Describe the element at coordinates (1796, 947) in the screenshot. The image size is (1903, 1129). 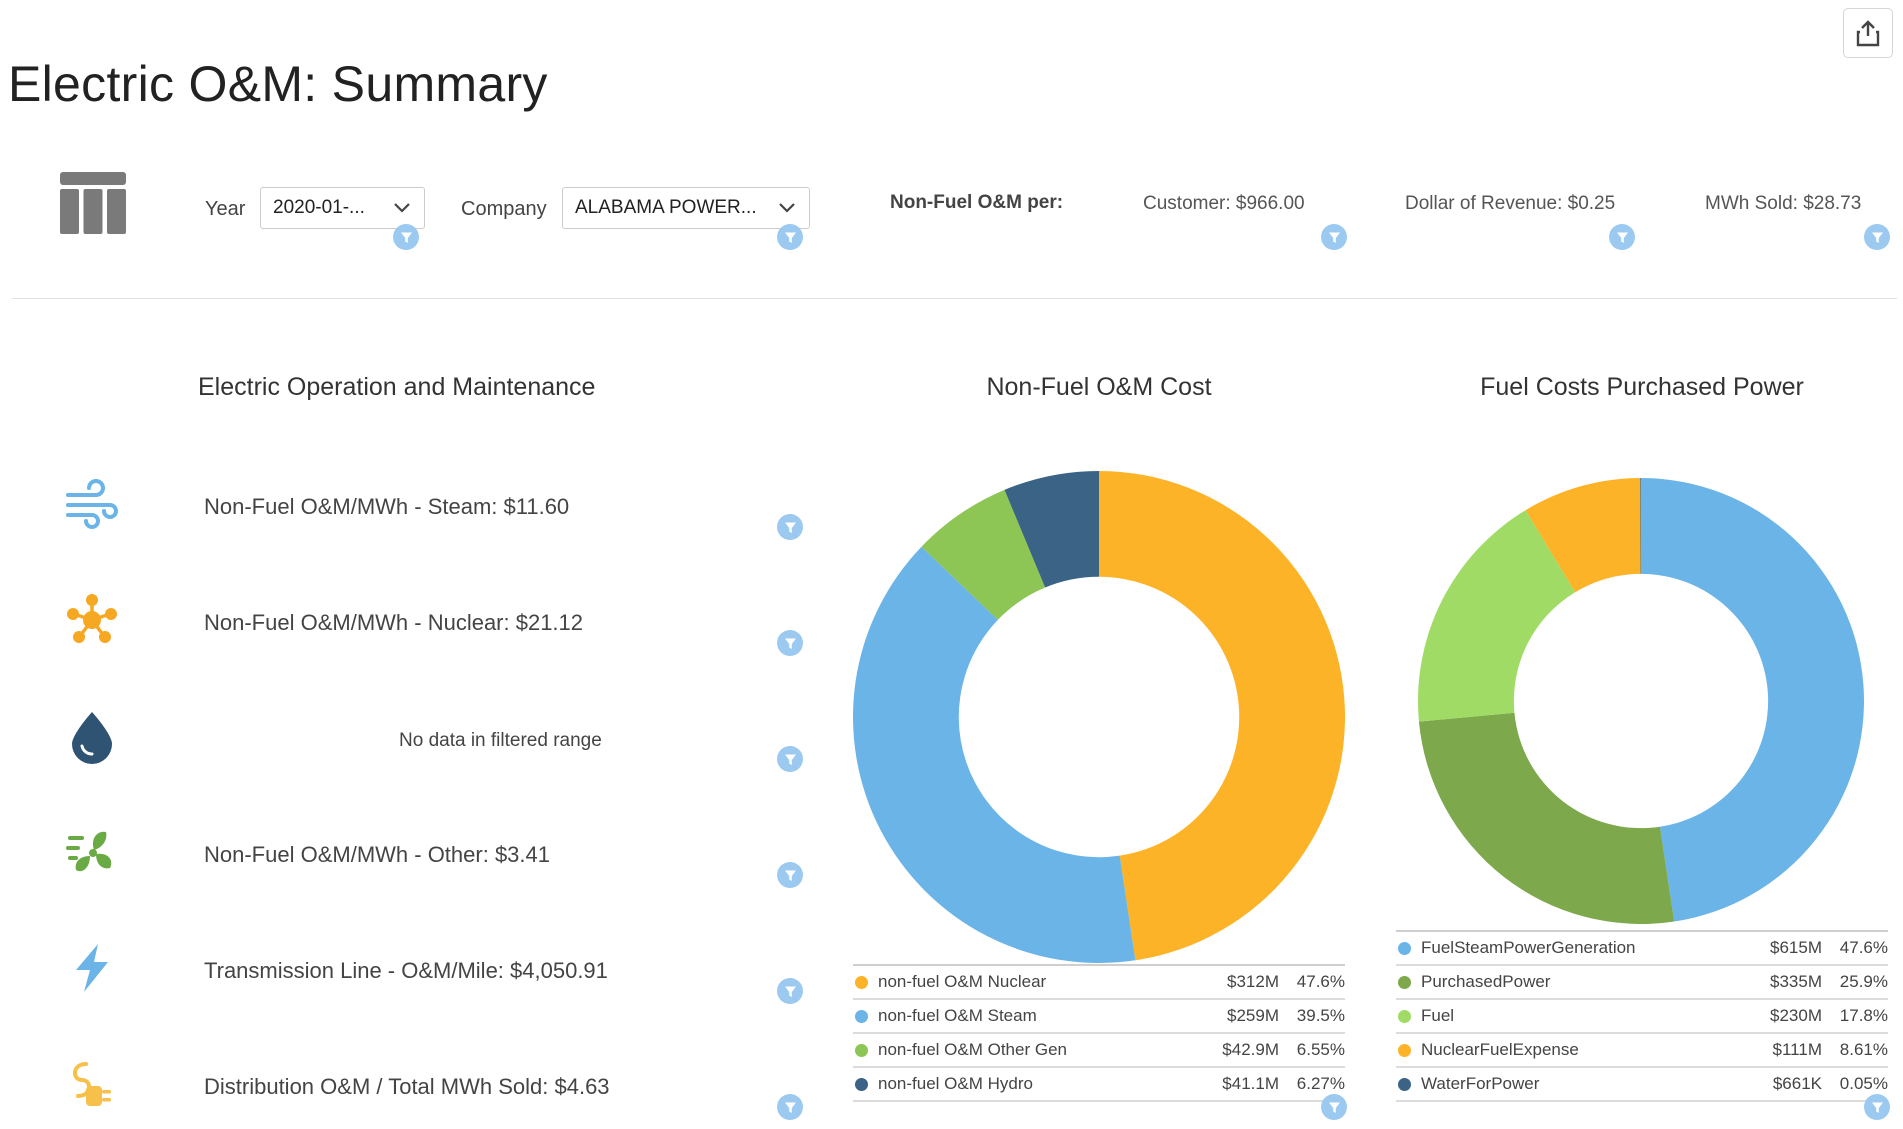
I see `legend-amount: $615M` at that location.